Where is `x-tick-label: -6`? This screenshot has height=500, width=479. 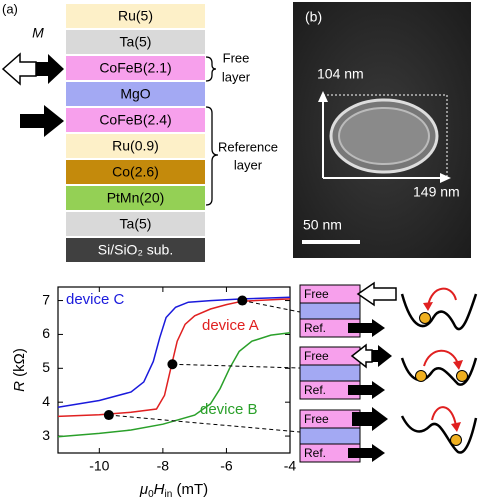
x-tick-label: -6 is located at coordinates (226, 466).